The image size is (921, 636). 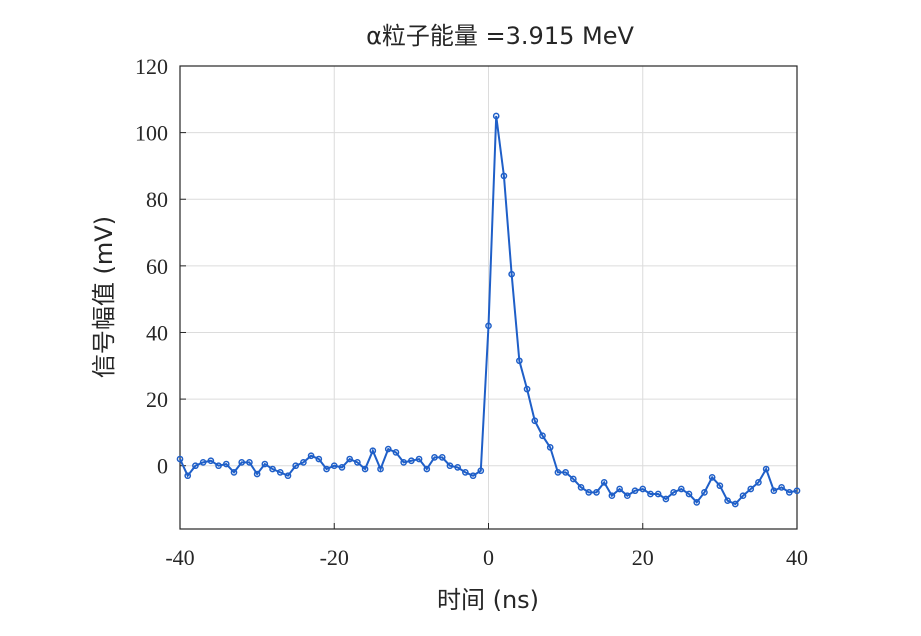 I want to click on y-tick-label: 60, so click(x=157, y=266).